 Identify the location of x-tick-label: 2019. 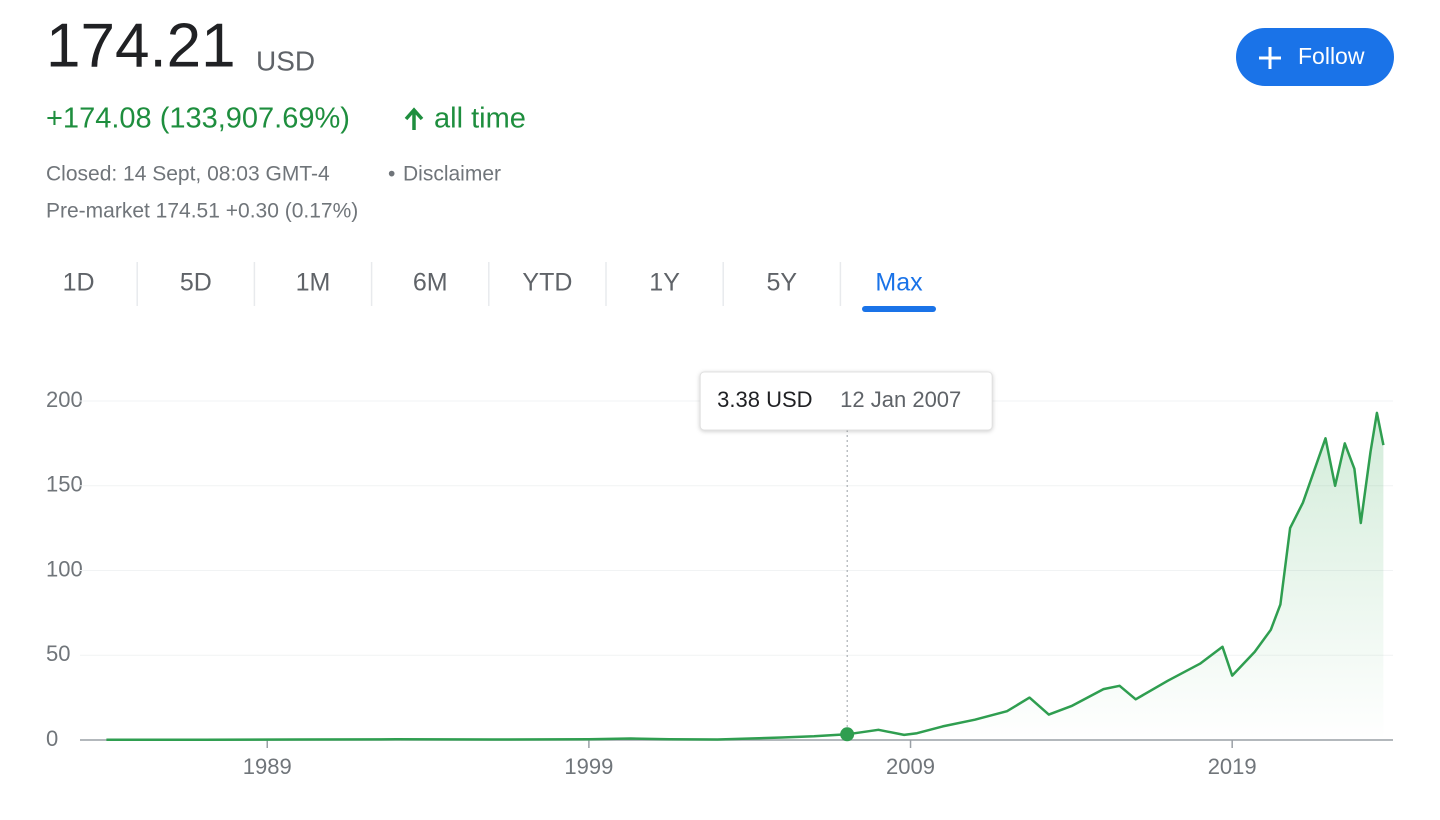
(1232, 766).